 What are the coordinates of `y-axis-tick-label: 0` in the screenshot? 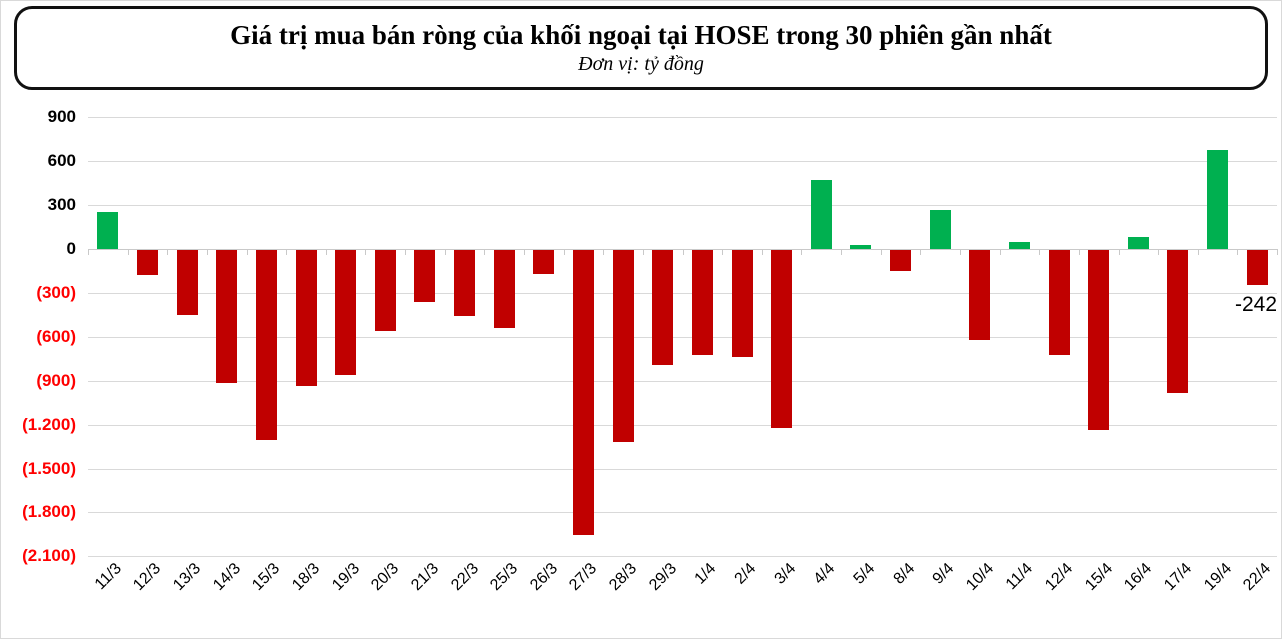 It's located at (71, 248).